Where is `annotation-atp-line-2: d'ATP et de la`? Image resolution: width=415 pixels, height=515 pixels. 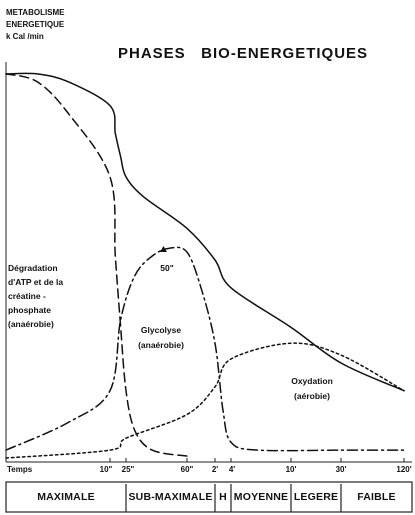 annotation-atp-line-2: d'ATP et de la is located at coordinates (35, 282).